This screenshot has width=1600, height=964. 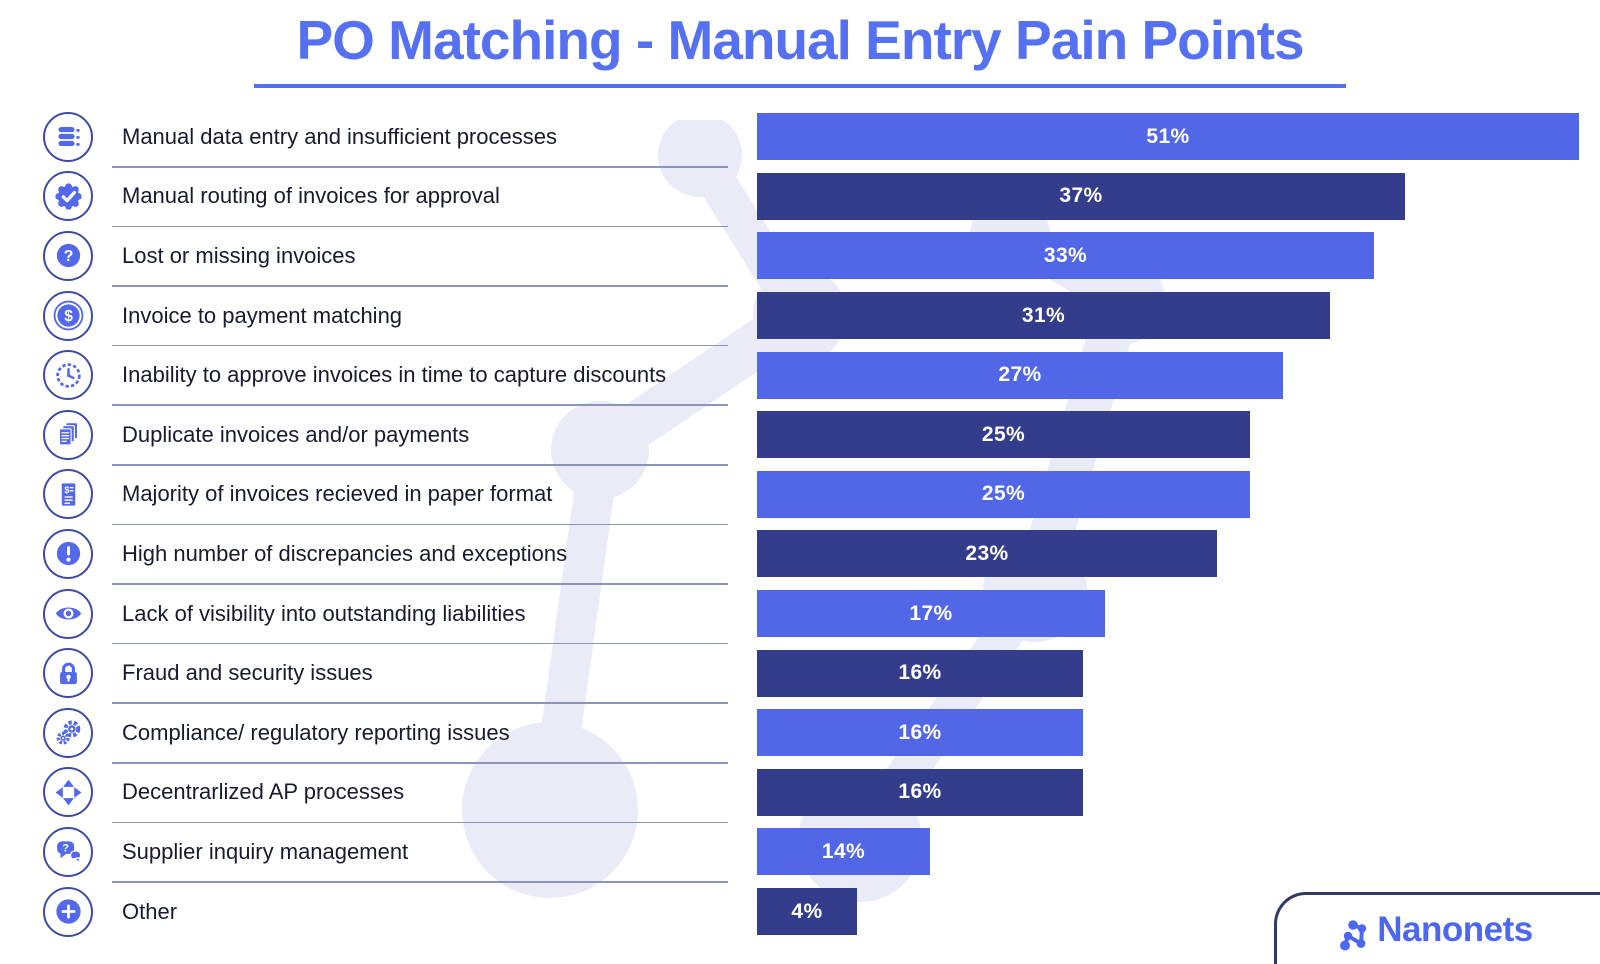 I want to click on badge-check-icon, so click(x=68, y=196).